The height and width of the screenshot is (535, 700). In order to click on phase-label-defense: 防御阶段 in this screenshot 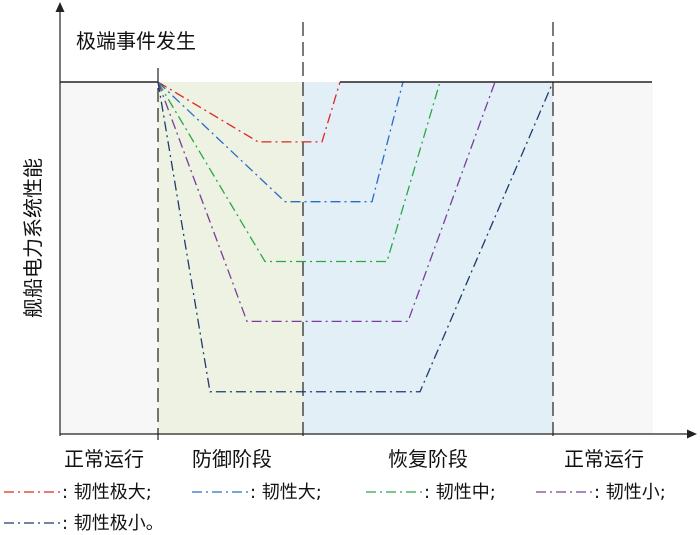, I will do `click(232, 459)`.